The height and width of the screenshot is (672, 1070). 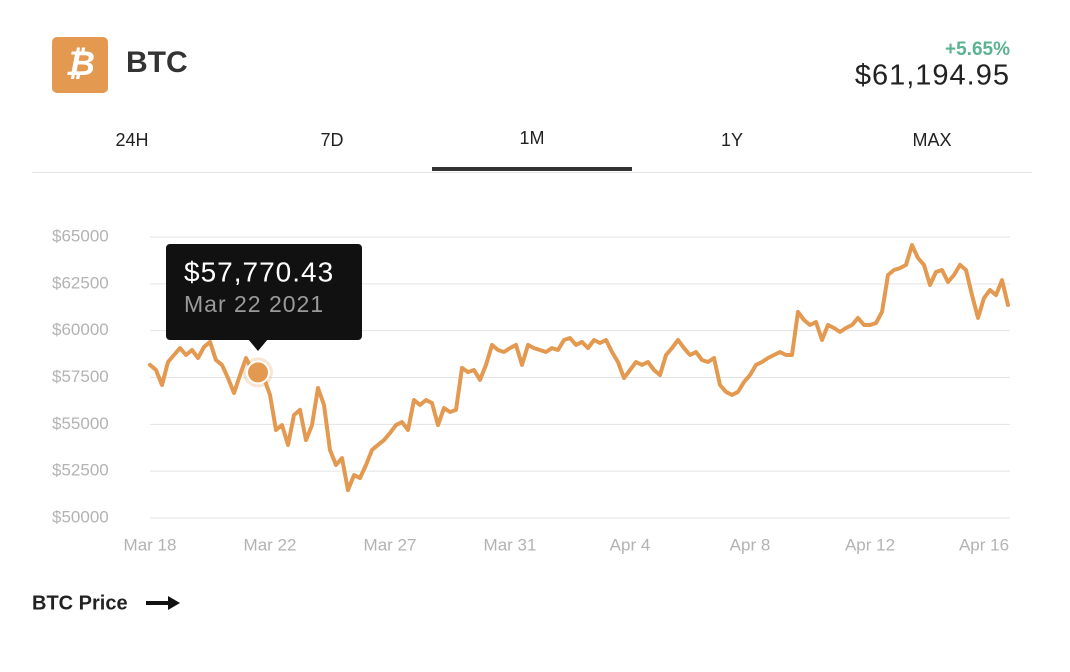 What do you see at coordinates (131, 140) in the screenshot?
I see `tab: 24H` at bounding box center [131, 140].